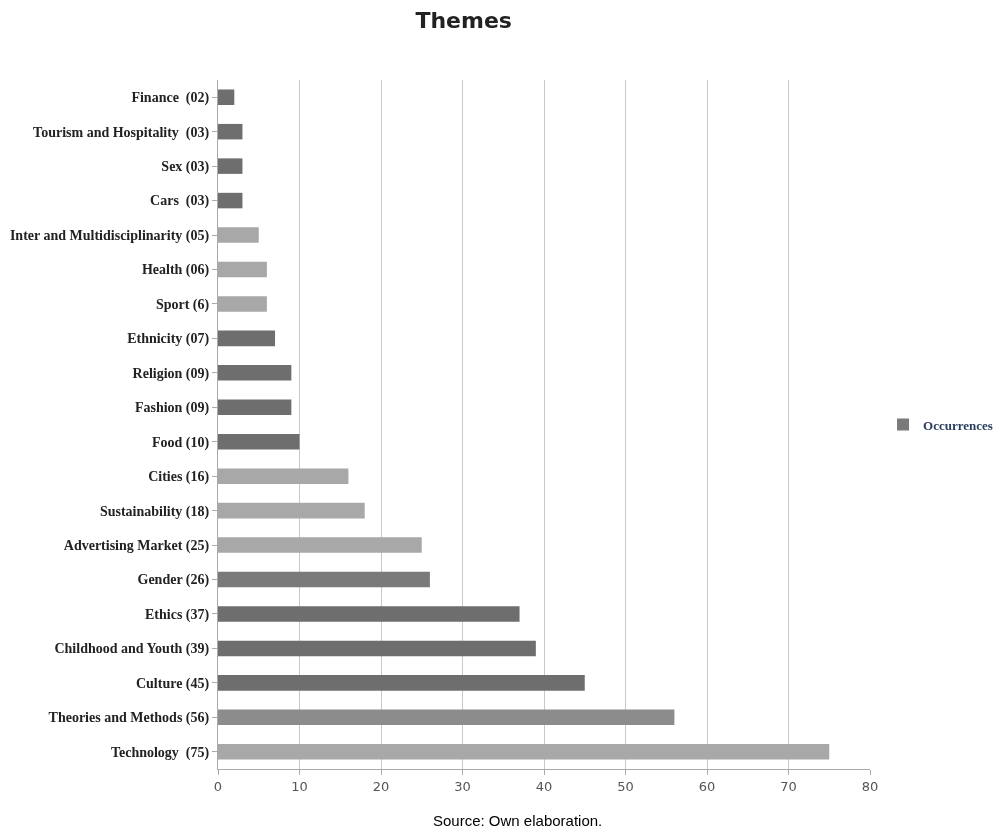 Image resolution: width=1008 pixels, height=839 pixels. I want to click on y-tick-label: Cars (03), so click(180, 201).